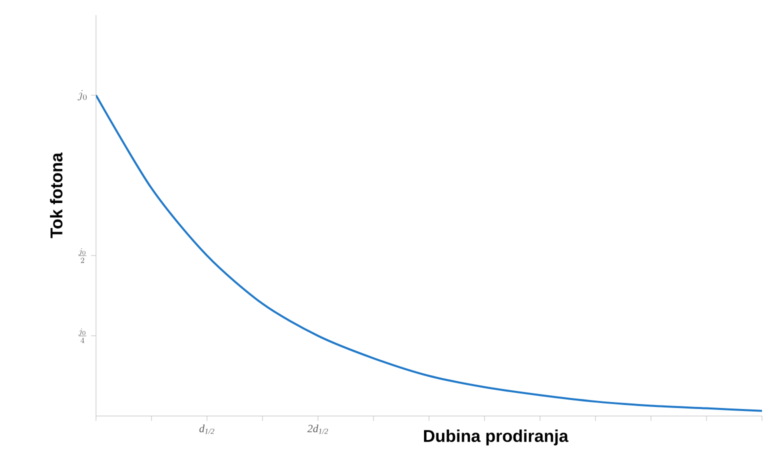 This screenshot has height=467, width=770. I want to click on x-tick-label: d$_{1/2}$, so click(206, 429).